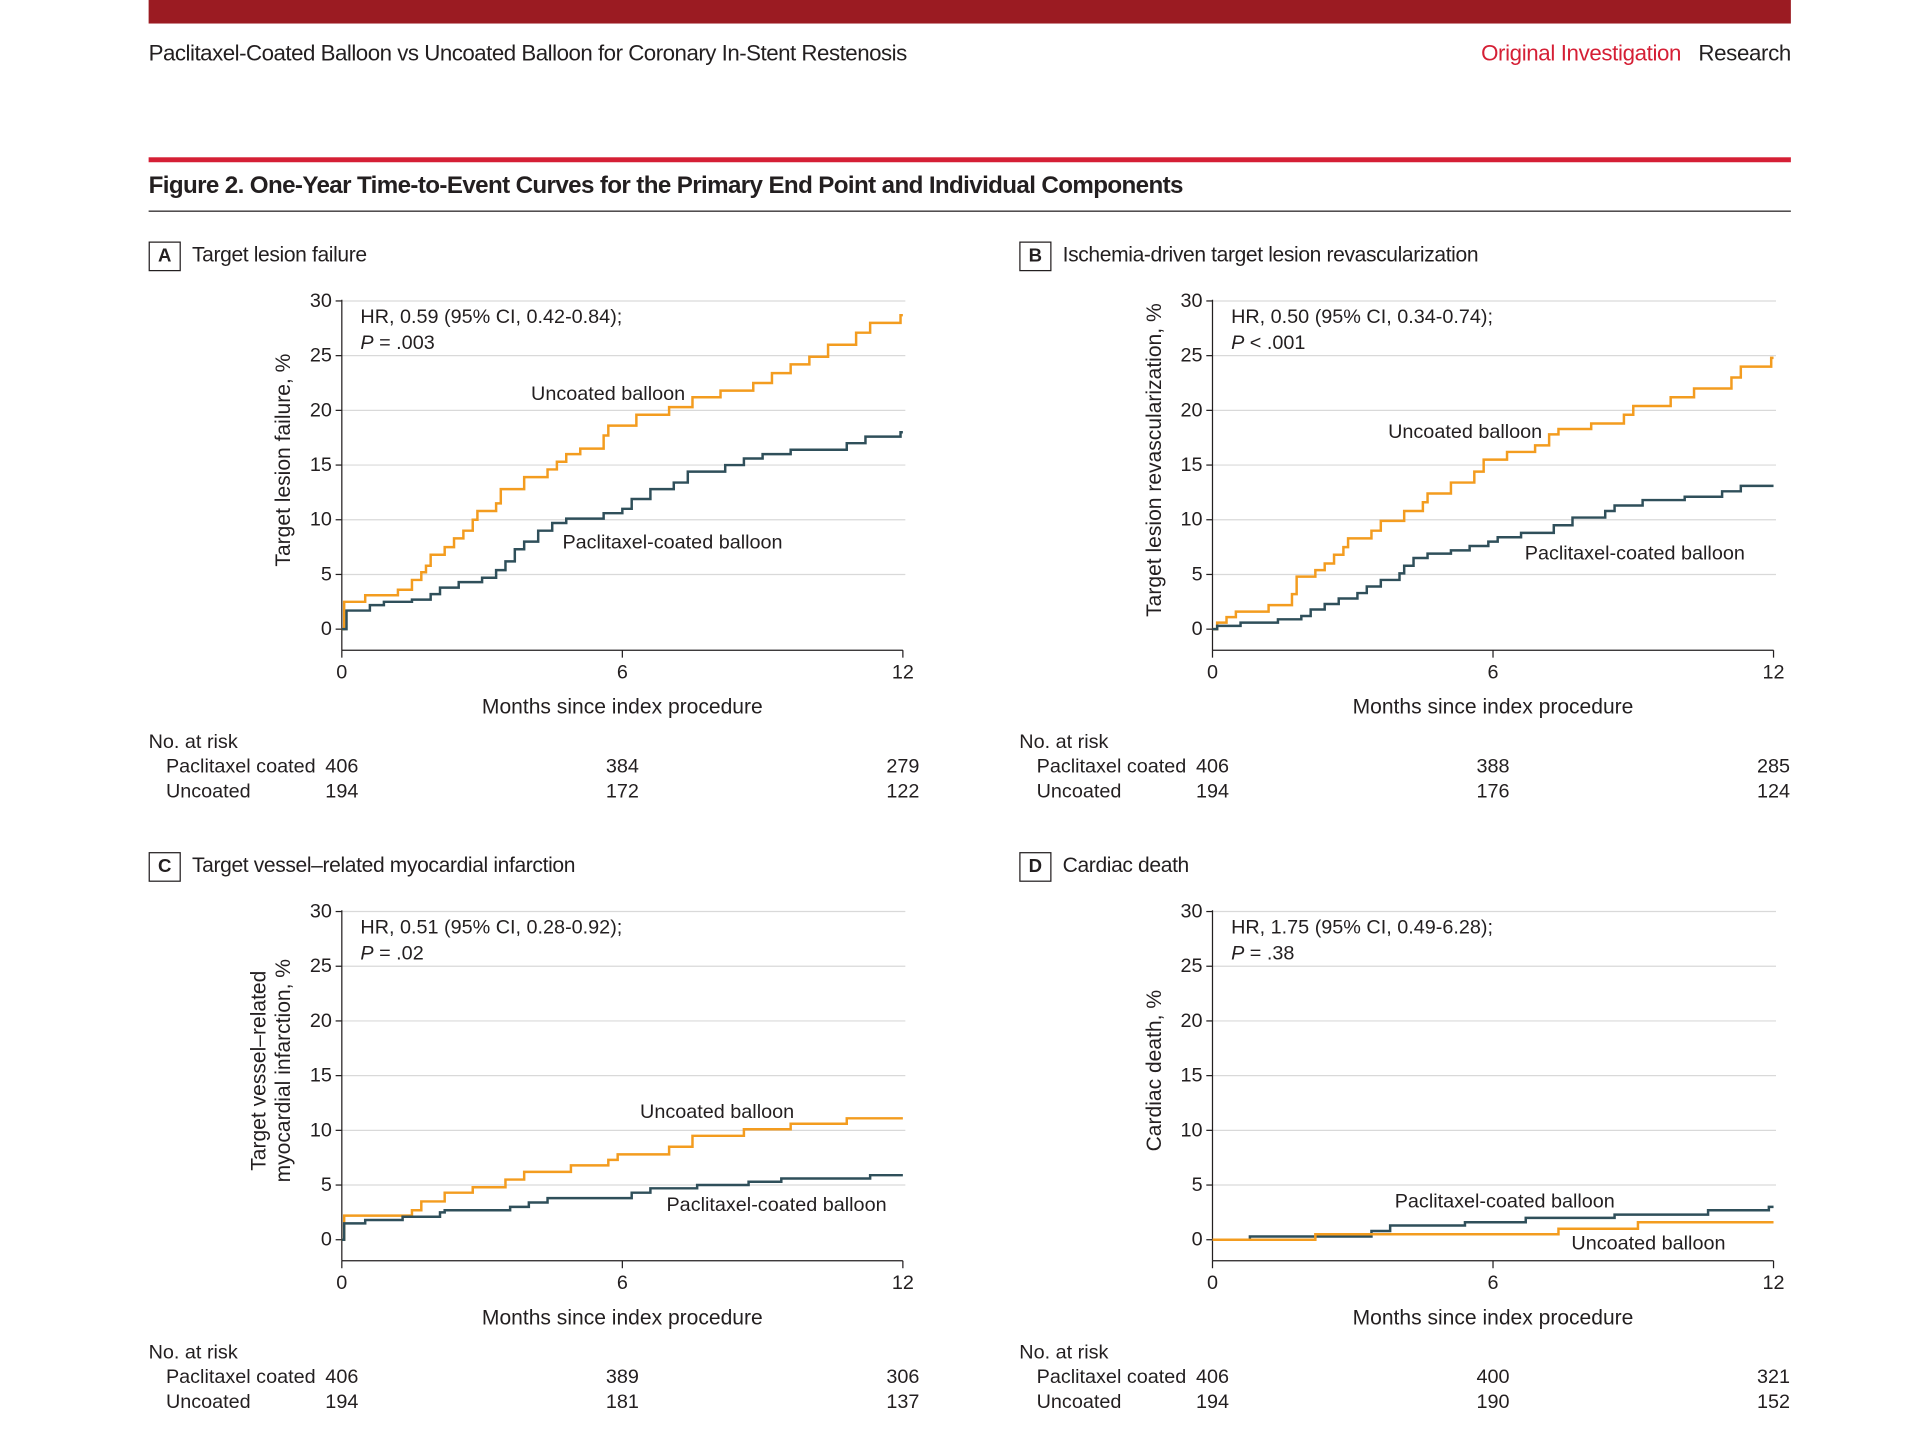 Image resolution: width=1932 pixels, height=1434 pixels. I want to click on figure-top-rule, so click(969, 160).